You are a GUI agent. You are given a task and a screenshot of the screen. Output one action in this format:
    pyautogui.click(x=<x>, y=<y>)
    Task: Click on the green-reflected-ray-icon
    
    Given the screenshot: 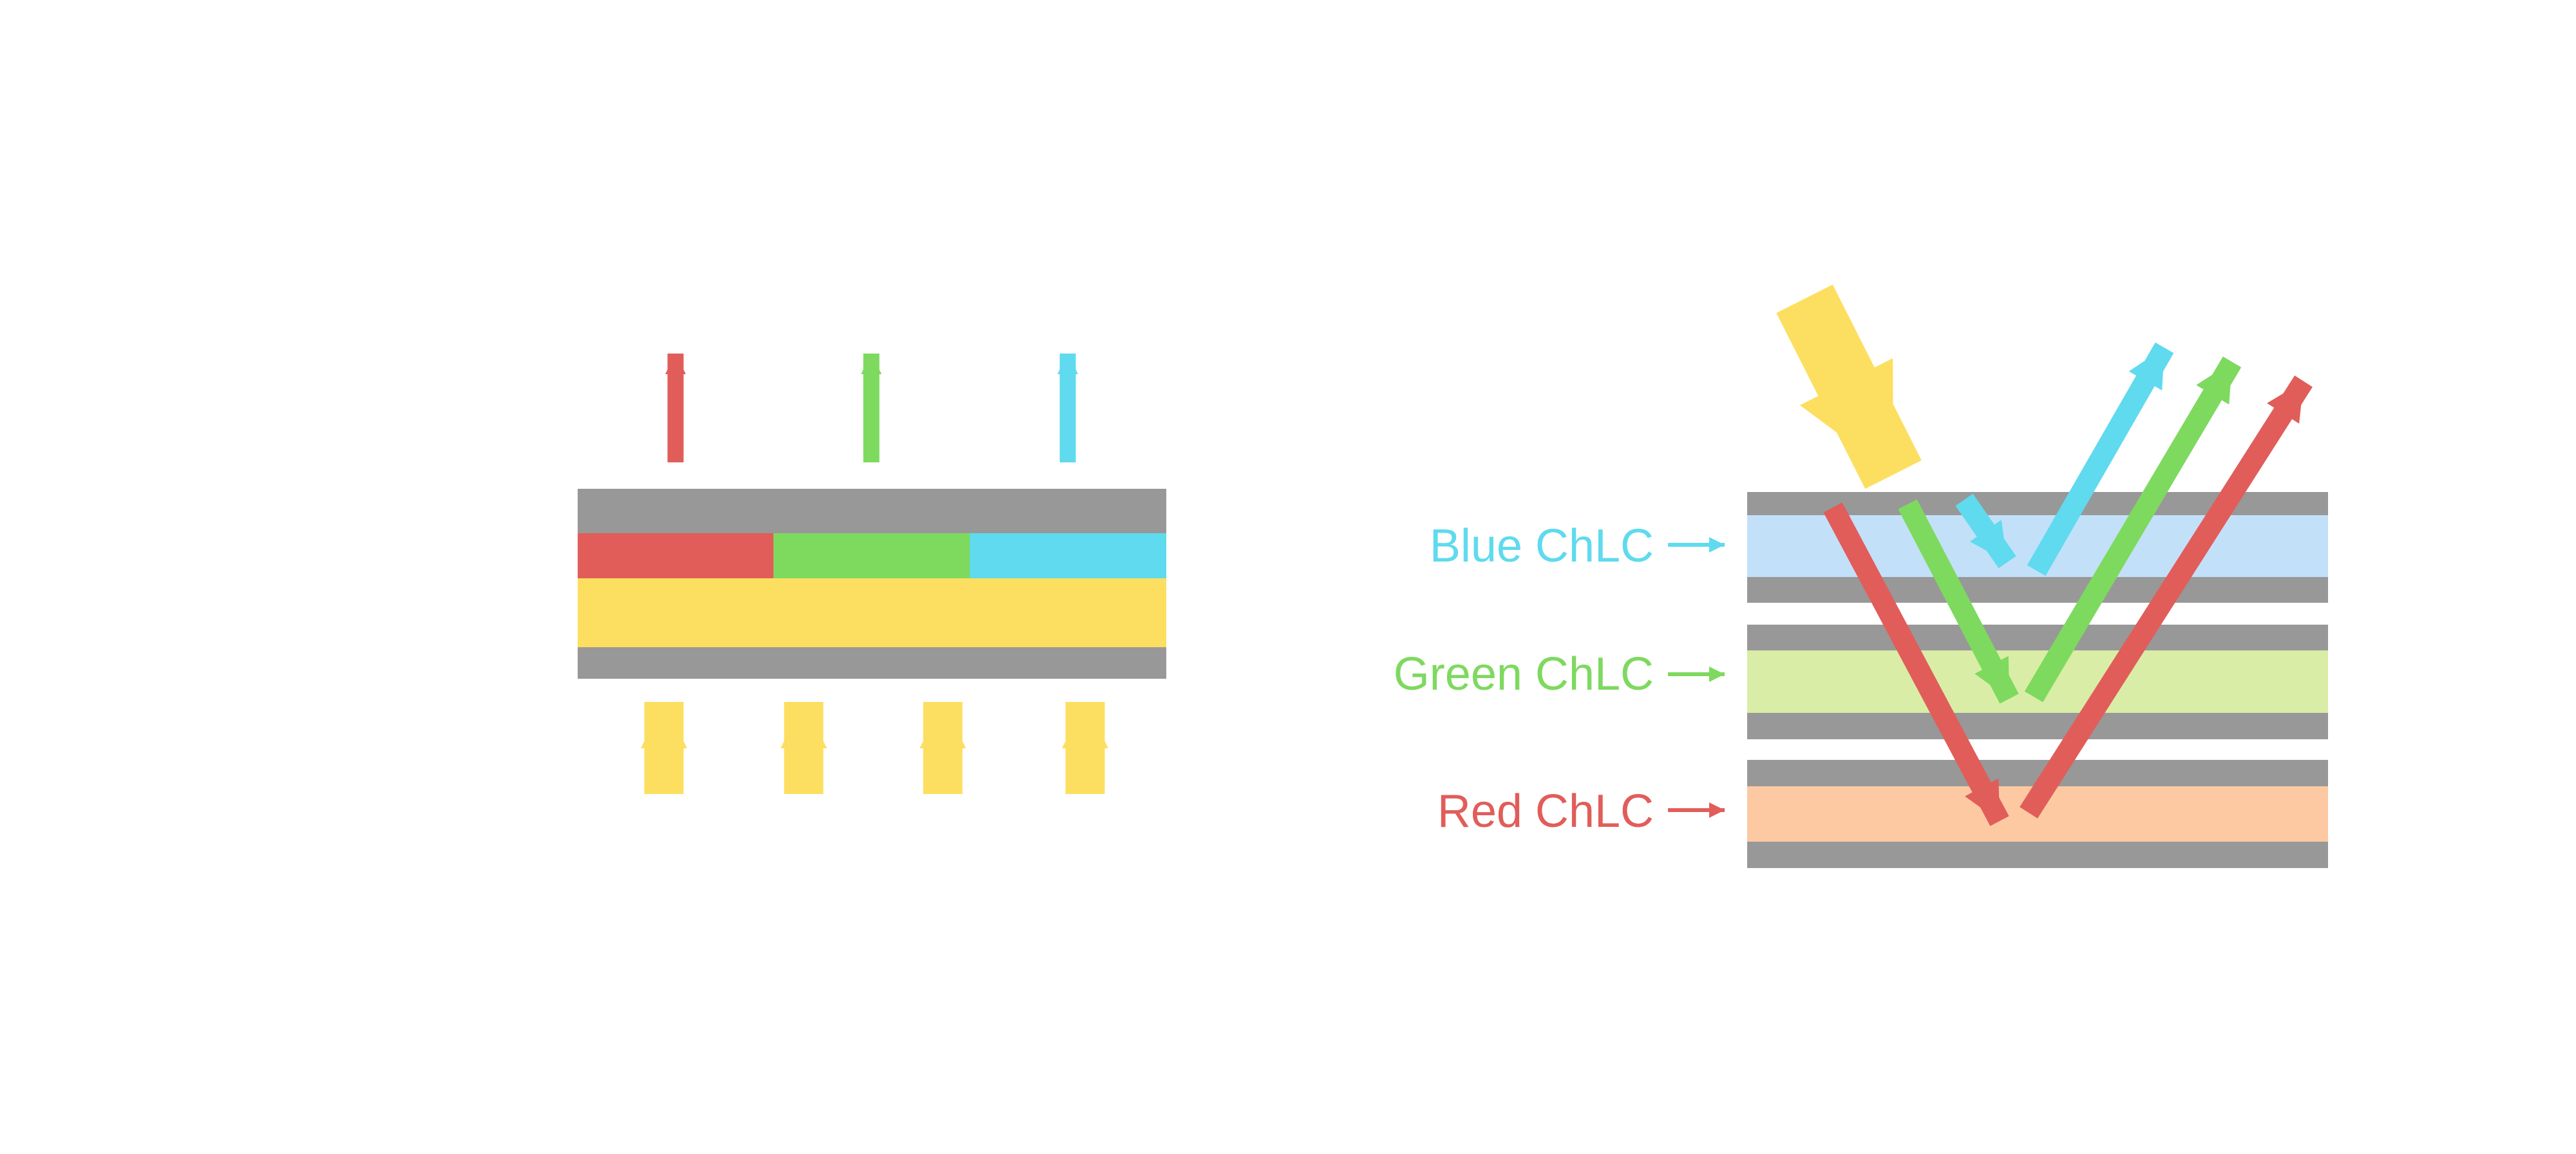 What is the action you would take?
    pyautogui.click(x=2133, y=529)
    